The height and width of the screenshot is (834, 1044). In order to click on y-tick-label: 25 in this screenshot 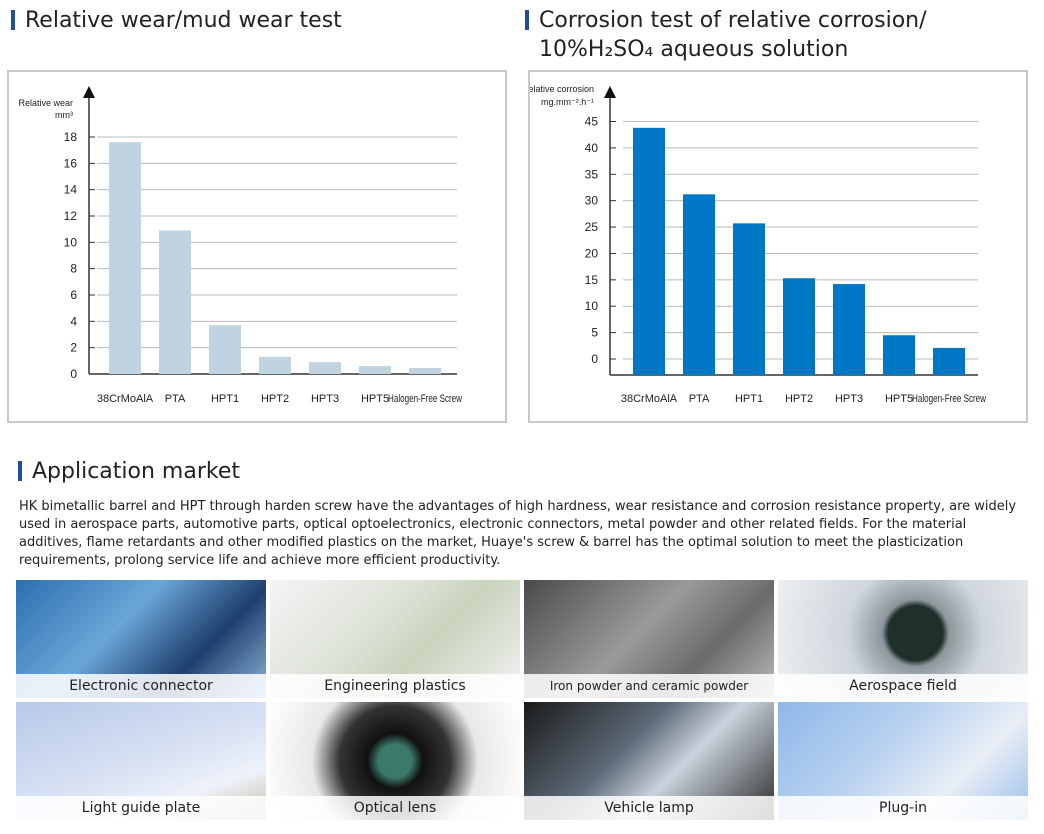, I will do `click(592, 227)`.